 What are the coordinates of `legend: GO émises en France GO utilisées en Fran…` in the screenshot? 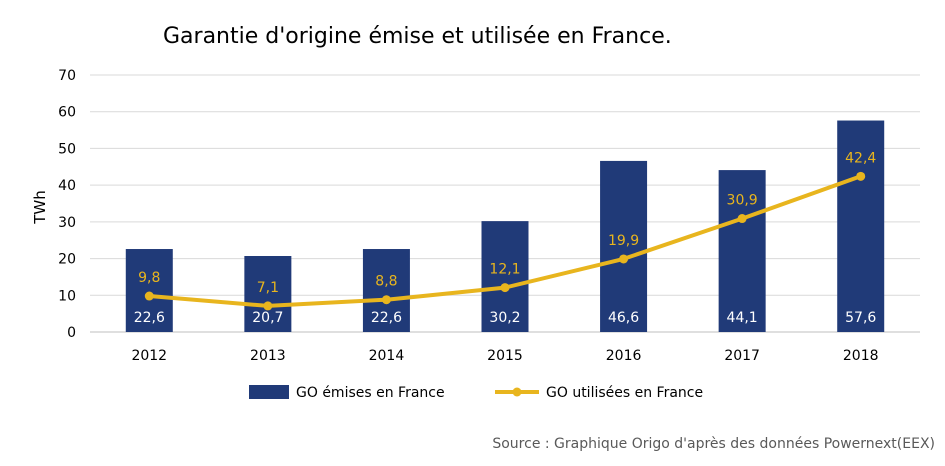 It's located at (476, 393).